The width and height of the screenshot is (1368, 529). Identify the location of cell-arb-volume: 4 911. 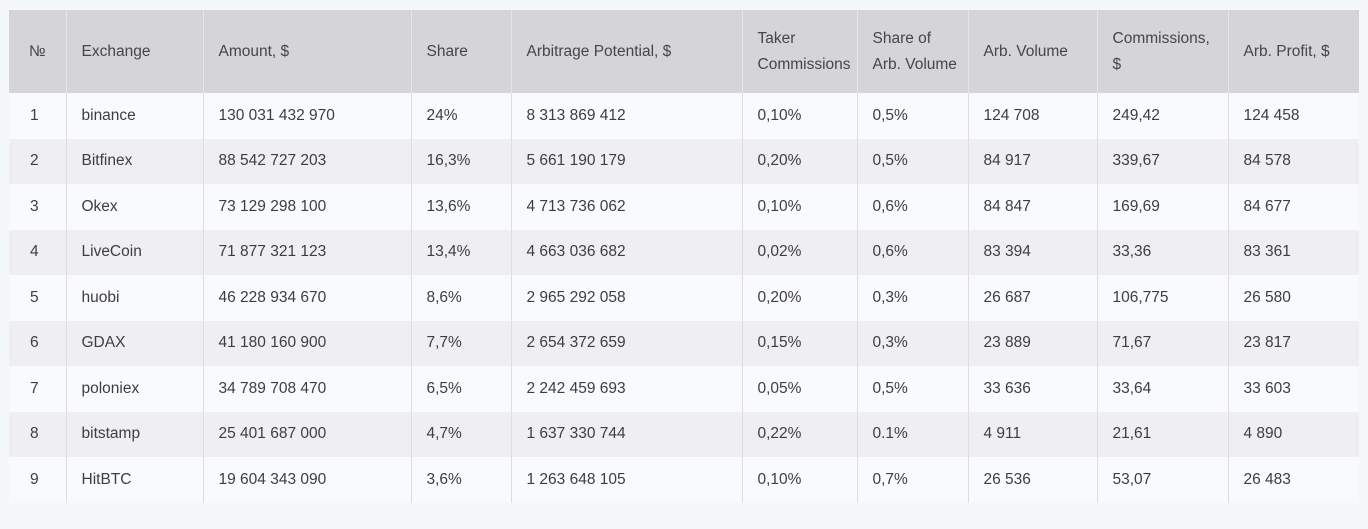
(1033, 434).